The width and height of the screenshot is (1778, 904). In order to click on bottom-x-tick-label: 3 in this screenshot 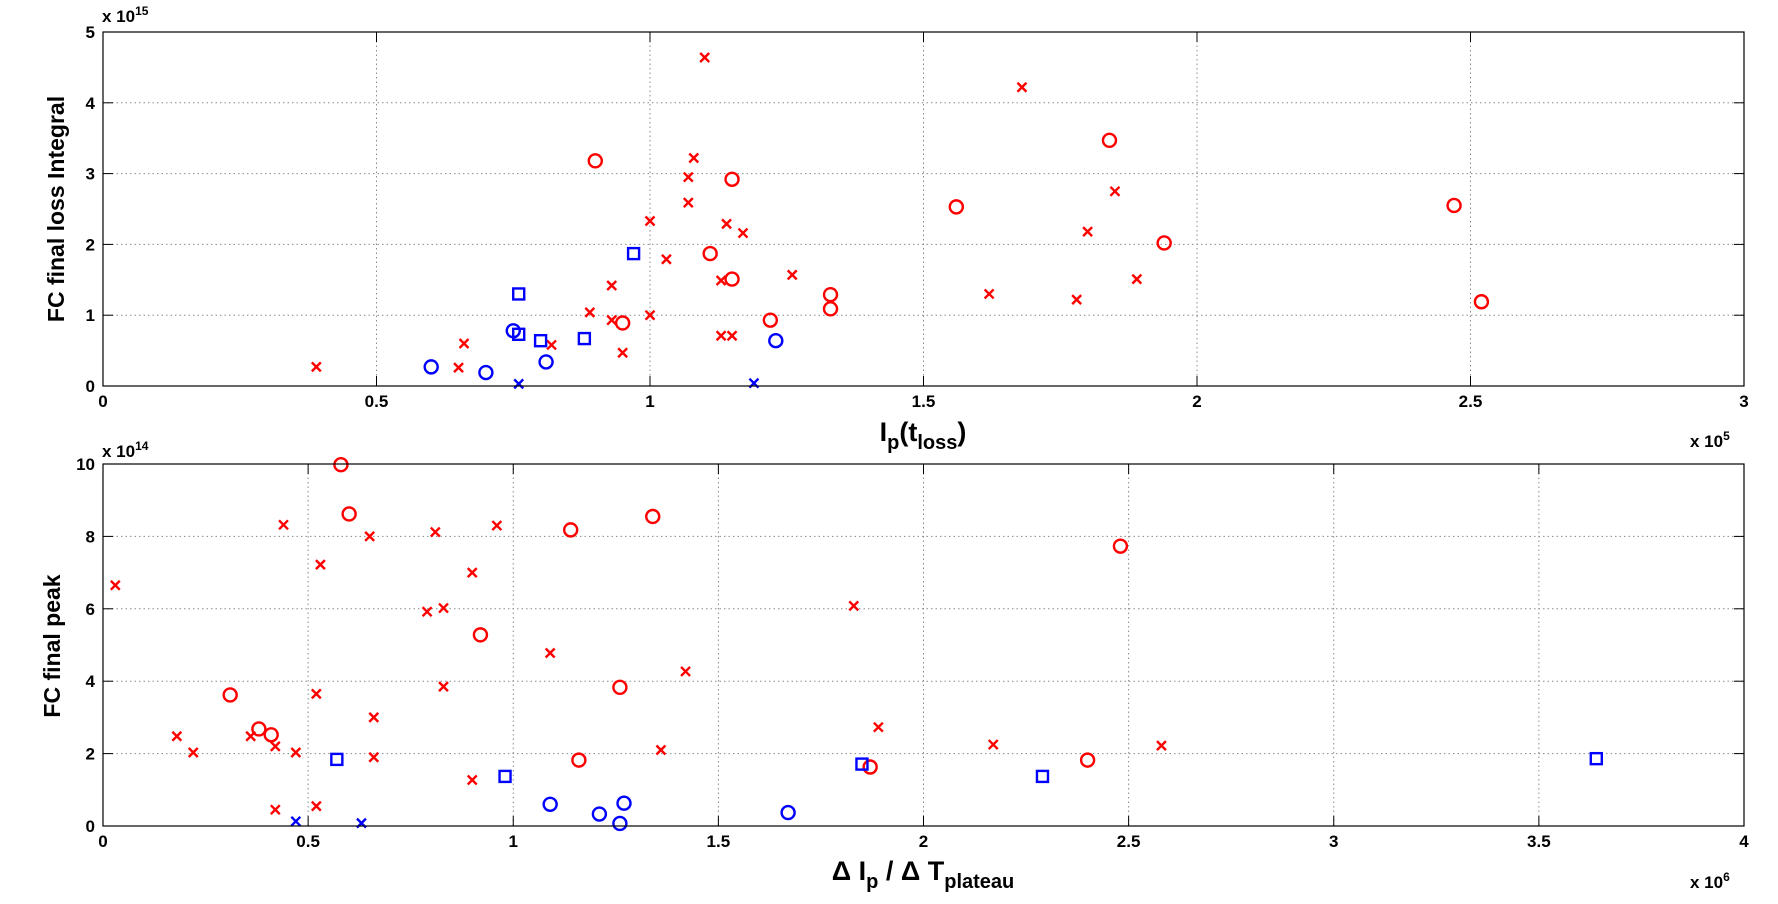, I will do `click(1333, 841)`.